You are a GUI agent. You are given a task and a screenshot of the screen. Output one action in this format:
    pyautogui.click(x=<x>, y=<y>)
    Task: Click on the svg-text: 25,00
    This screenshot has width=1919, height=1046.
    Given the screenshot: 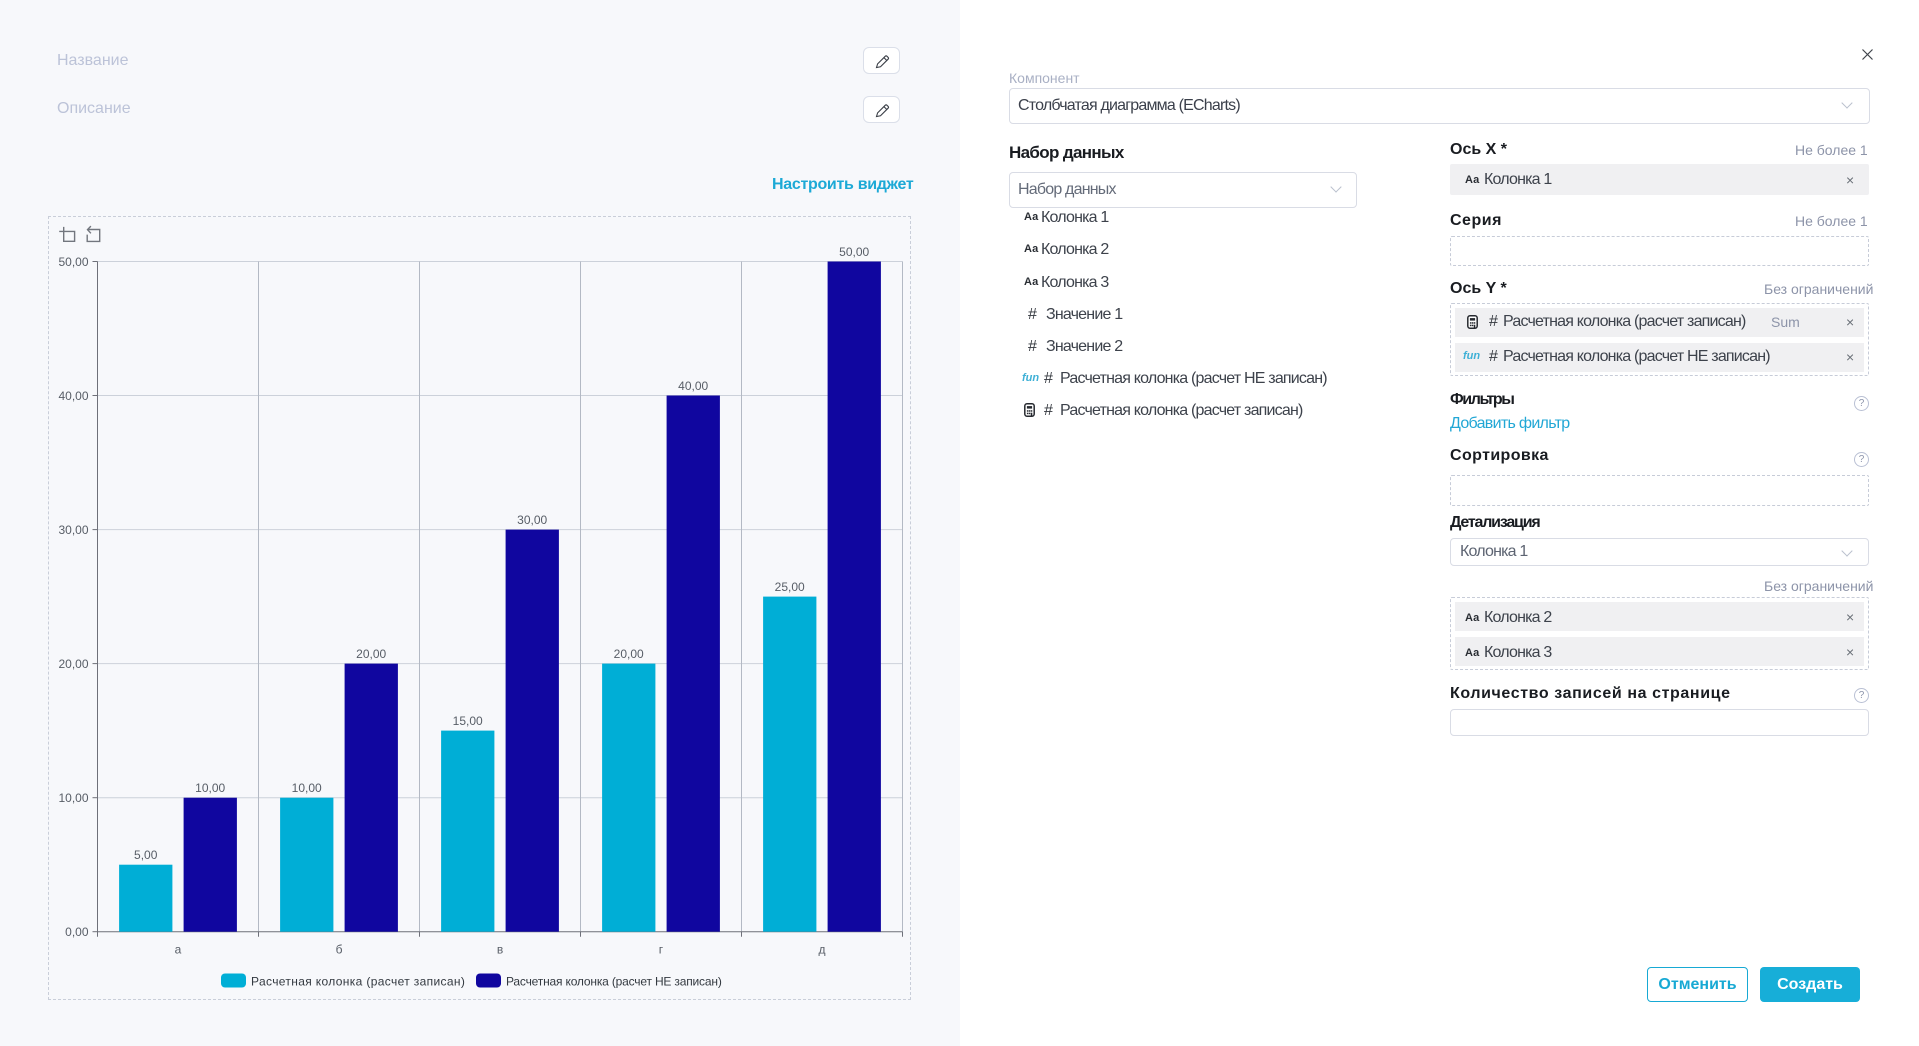 What is the action you would take?
    pyautogui.click(x=790, y=587)
    